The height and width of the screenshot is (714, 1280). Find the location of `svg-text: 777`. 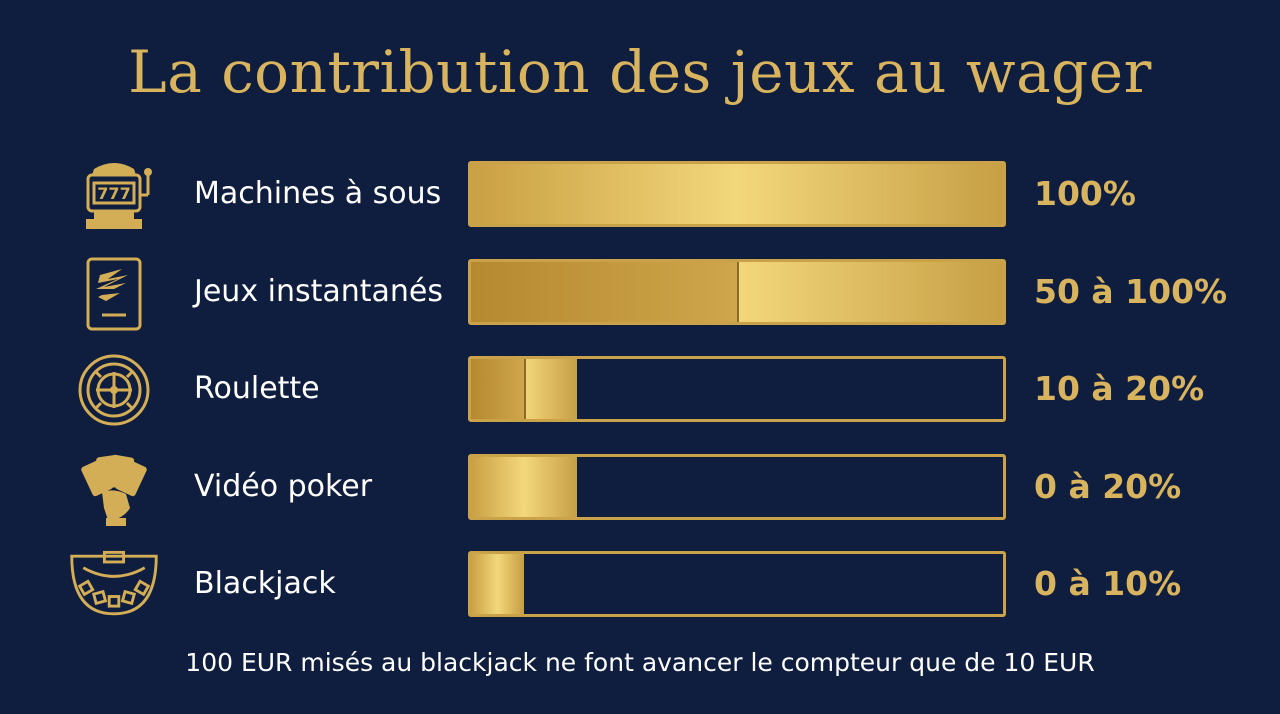

svg-text: 777 is located at coordinates (113, 193).